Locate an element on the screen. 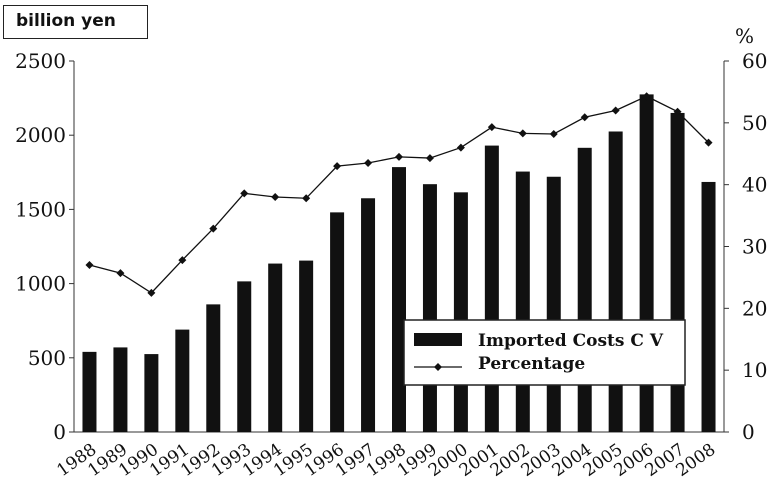 The height and width of the screenshot is (502, 771). right-tick-label: 0 is located at coordinates (748, 432).